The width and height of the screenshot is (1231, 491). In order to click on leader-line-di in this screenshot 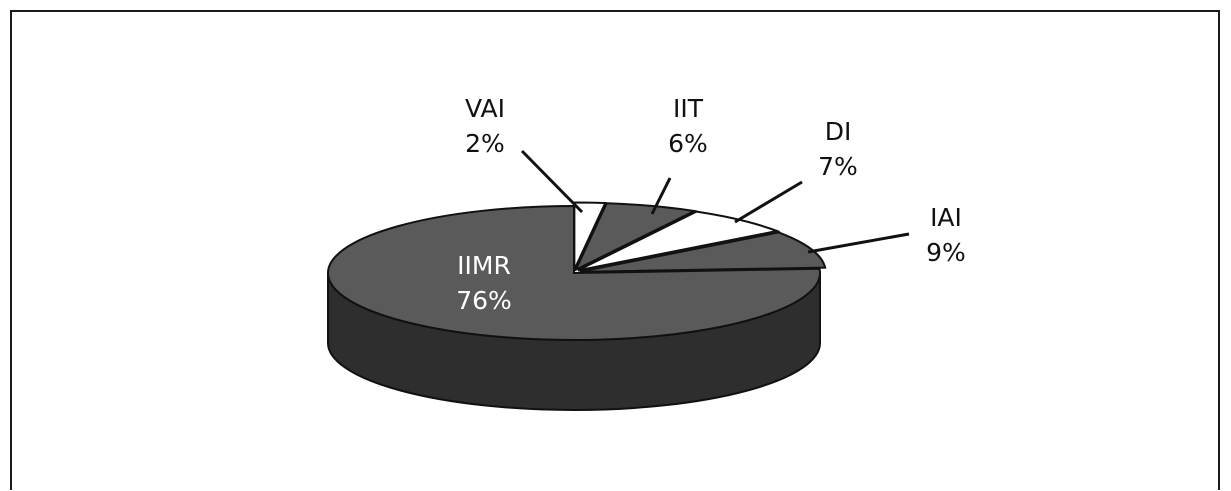, I will do `click(768, 202)`.